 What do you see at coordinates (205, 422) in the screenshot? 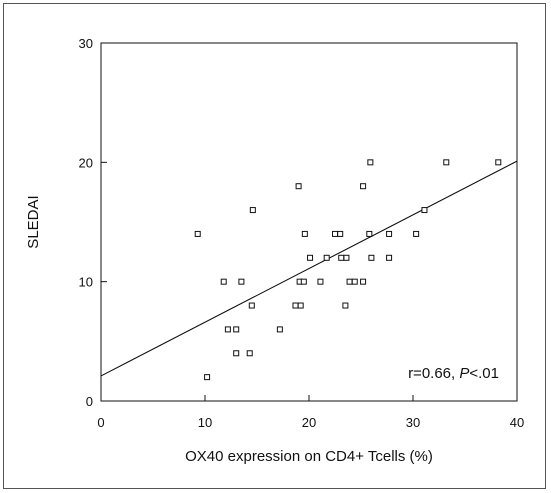
I see `x-tick-label: 10` at bounding box center [205, 422].